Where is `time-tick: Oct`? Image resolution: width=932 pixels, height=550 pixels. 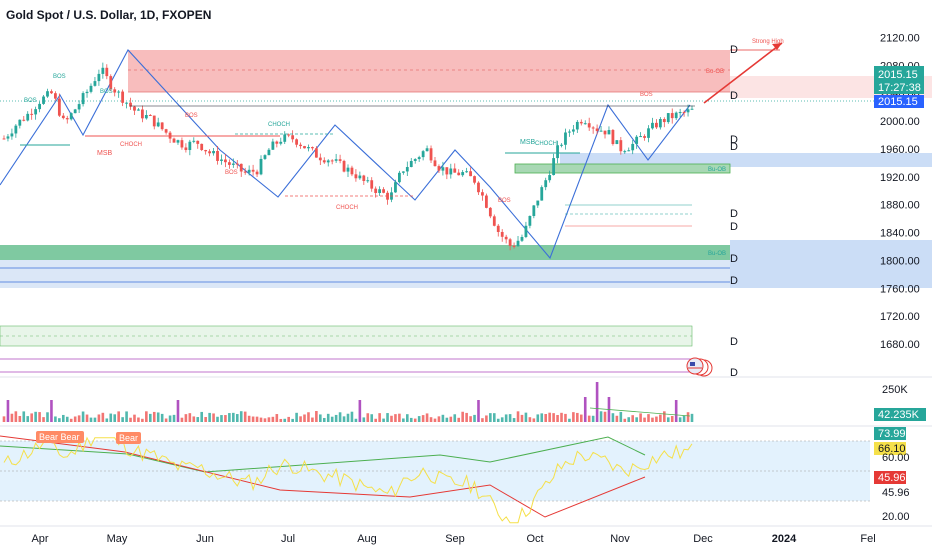 time-tick: Oct is located at coordinates (534, 539).